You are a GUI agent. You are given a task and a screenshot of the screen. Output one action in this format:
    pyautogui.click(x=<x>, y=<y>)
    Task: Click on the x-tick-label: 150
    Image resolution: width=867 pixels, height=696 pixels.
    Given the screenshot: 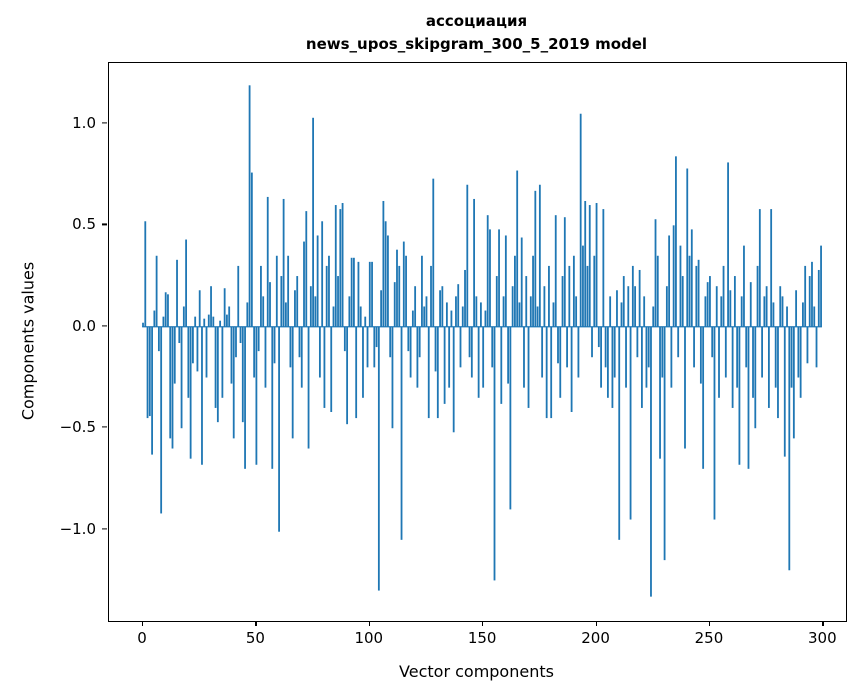 What is the action you would take?
    pyautogui.click(x=482, y=638)
    